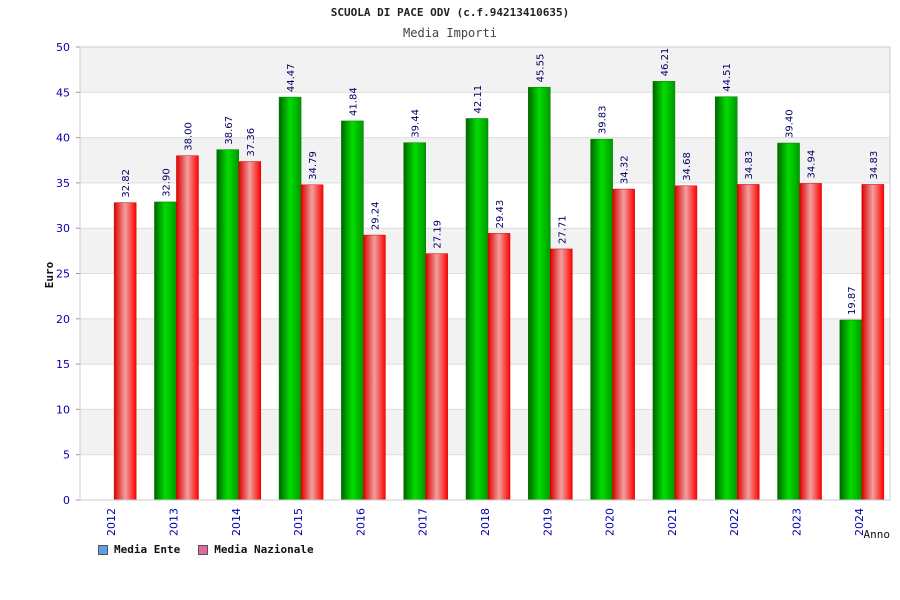  What do you see at coordinates (727, 77) in the screenshot?
I see `data-label: 44.51` at bounding box center [727, 77].